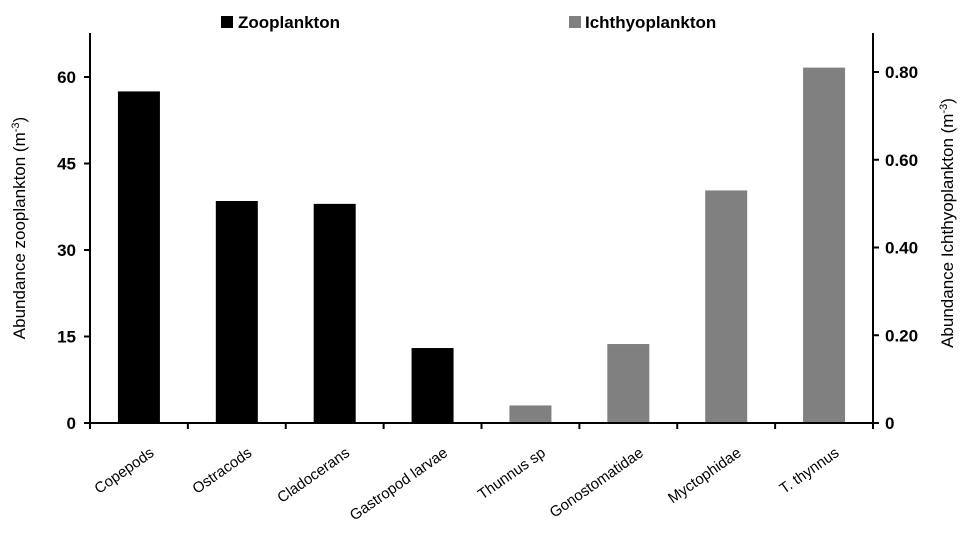 The height and width of the screenshot is (558, 965). What do you see at coordinates (66, 77) in the screenshot?
I see `y-left-tick-label: 60` at bounding box center [66, 77].